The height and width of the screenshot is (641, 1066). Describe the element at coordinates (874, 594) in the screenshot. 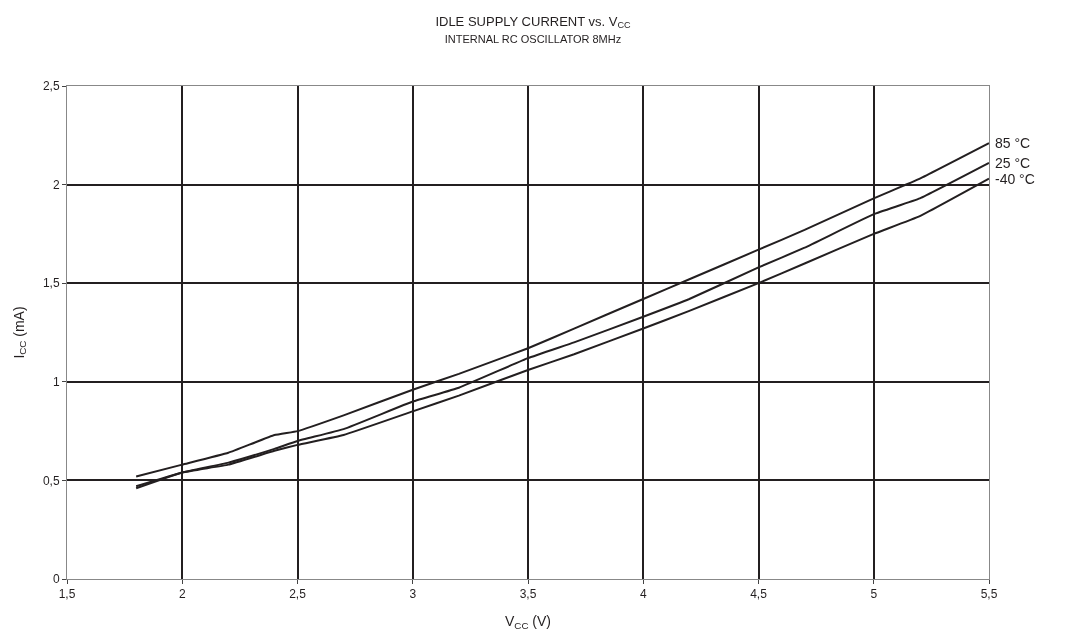

I see `x-tick-label: 5` at that location.